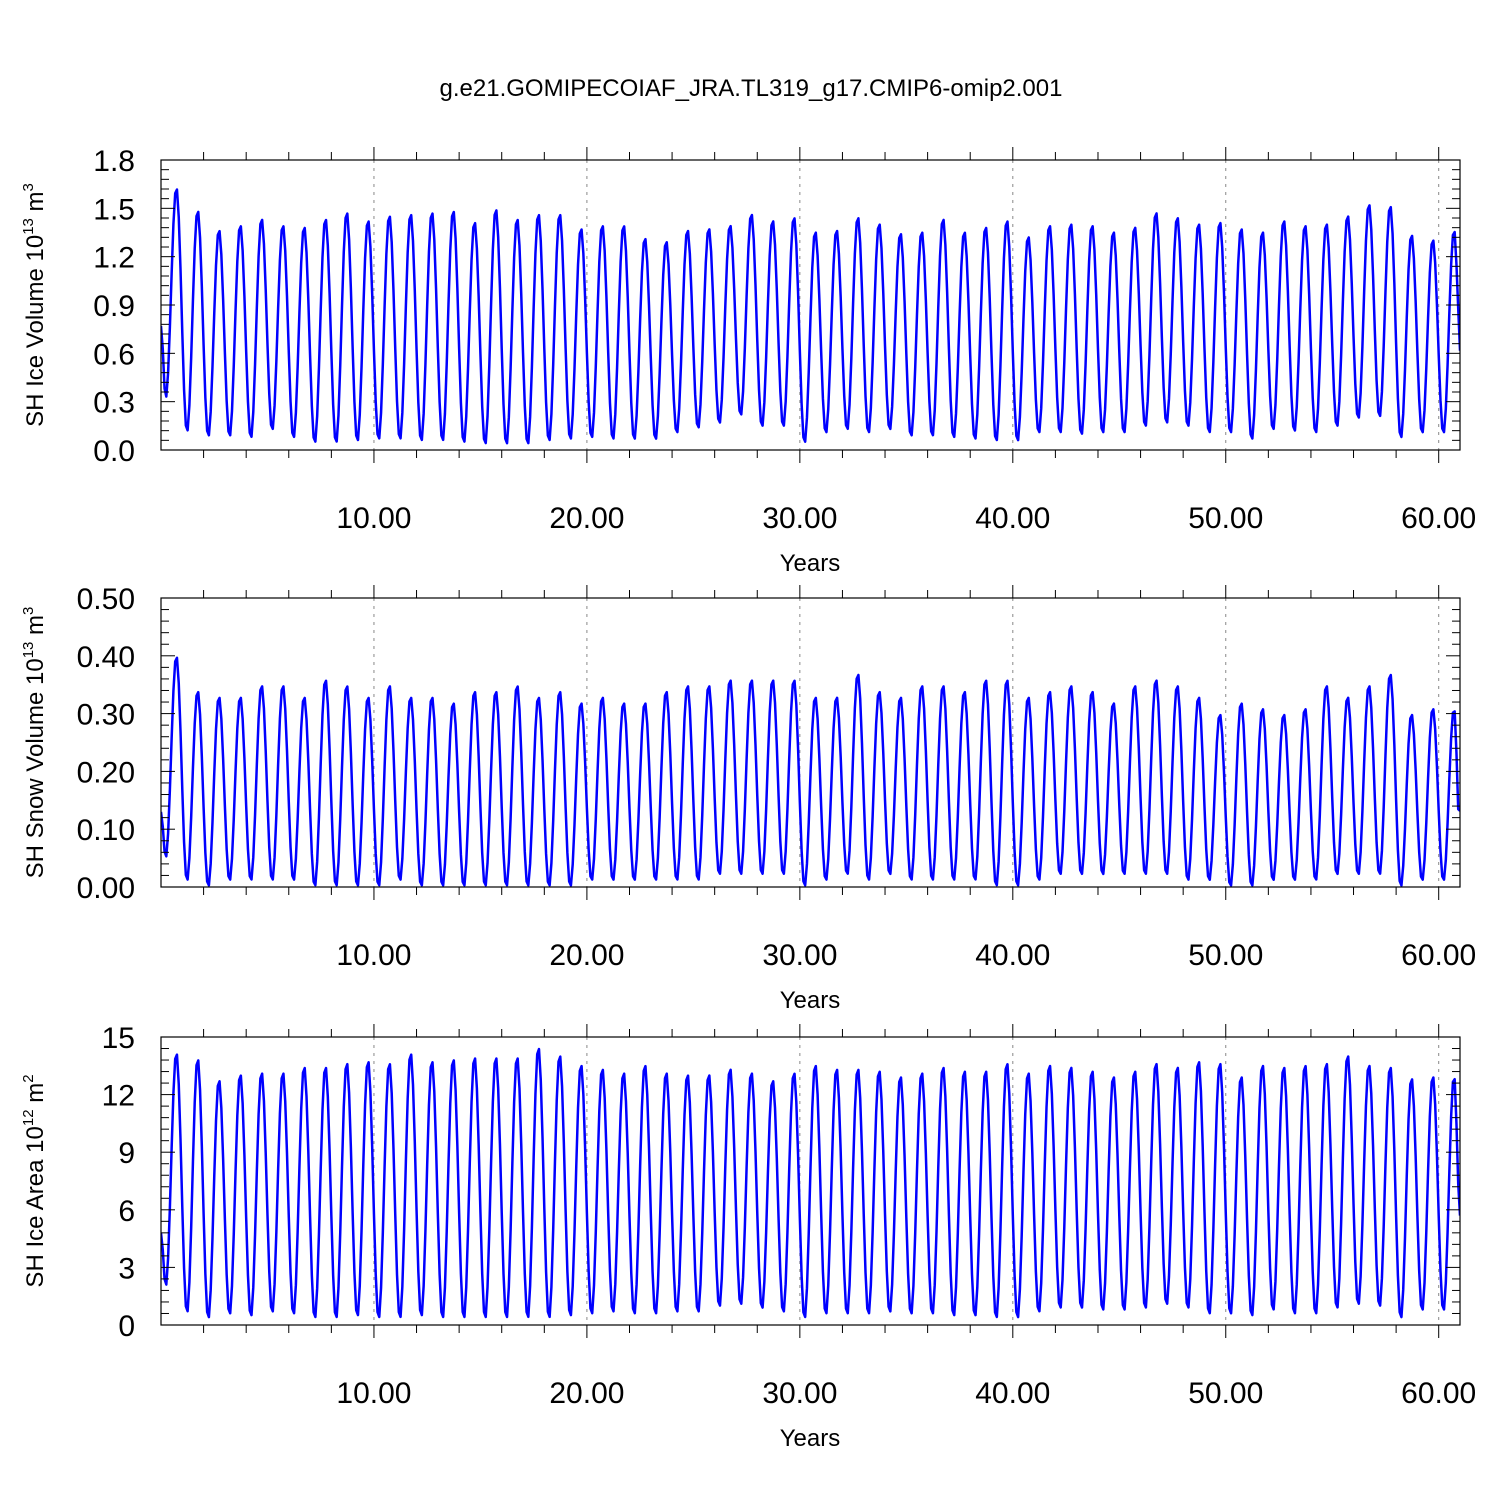  Describe the element at coordinates (114, 451) in the screenshot. I see `y-tick-label: 0.0` at that location.